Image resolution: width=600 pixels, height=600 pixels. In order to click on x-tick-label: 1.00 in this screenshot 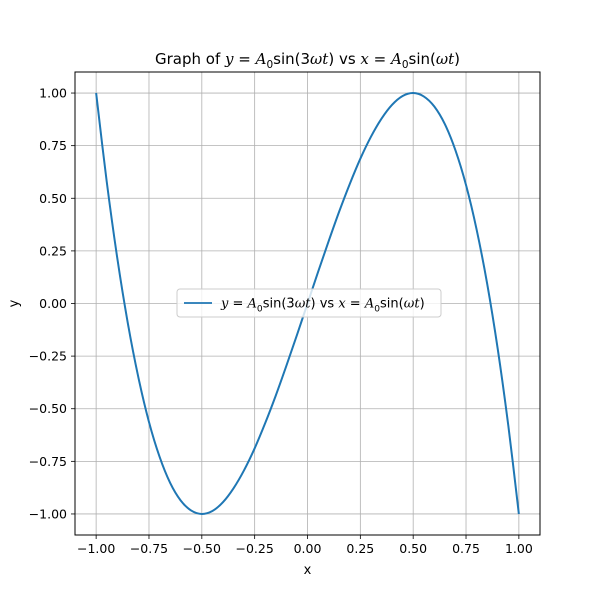, I will do `click(519, 548)`.